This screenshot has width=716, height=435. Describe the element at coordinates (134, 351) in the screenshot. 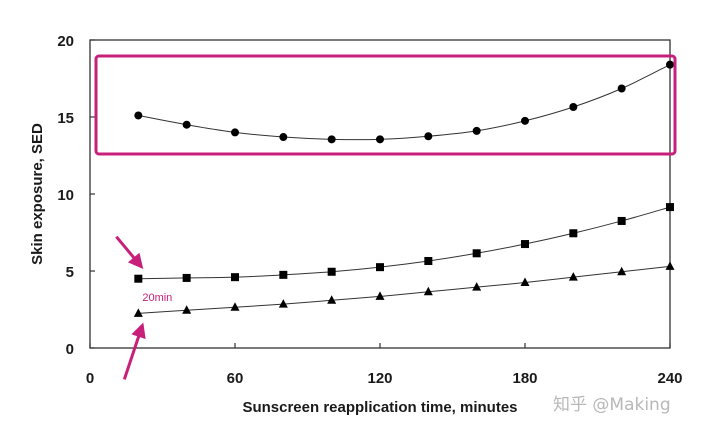

I see `arrow-to-triangle-start` at that location.